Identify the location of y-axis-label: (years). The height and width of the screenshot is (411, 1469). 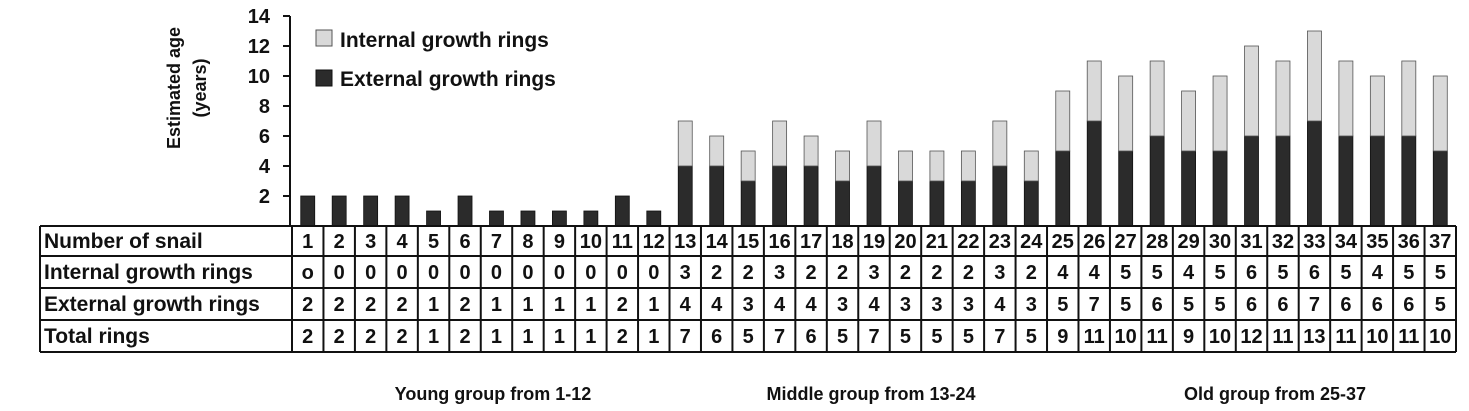
(200, 87).